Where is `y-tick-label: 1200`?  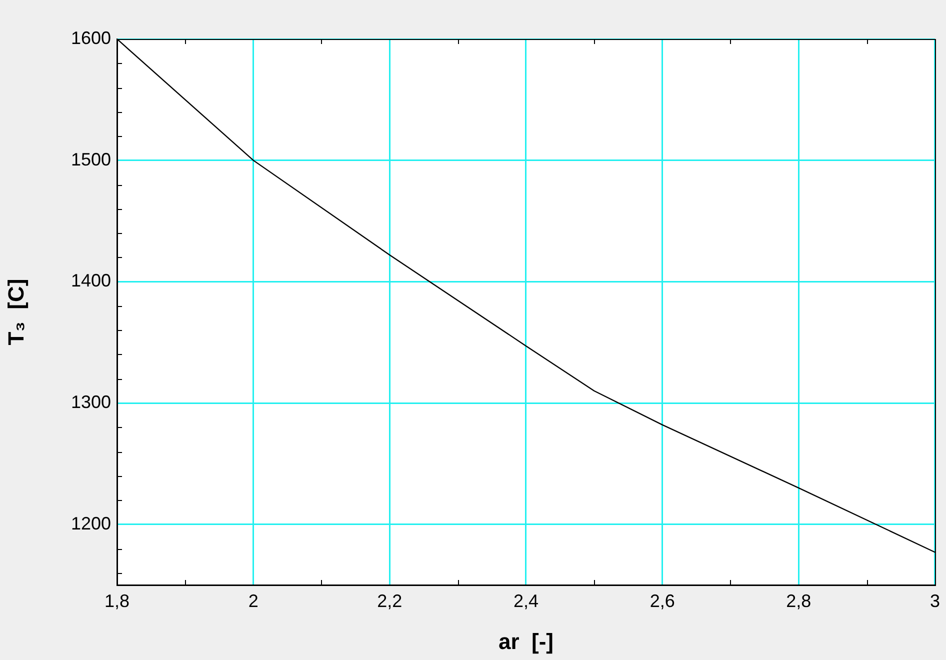
y-tick-label: 1200 is located at coordinates (90, 523).